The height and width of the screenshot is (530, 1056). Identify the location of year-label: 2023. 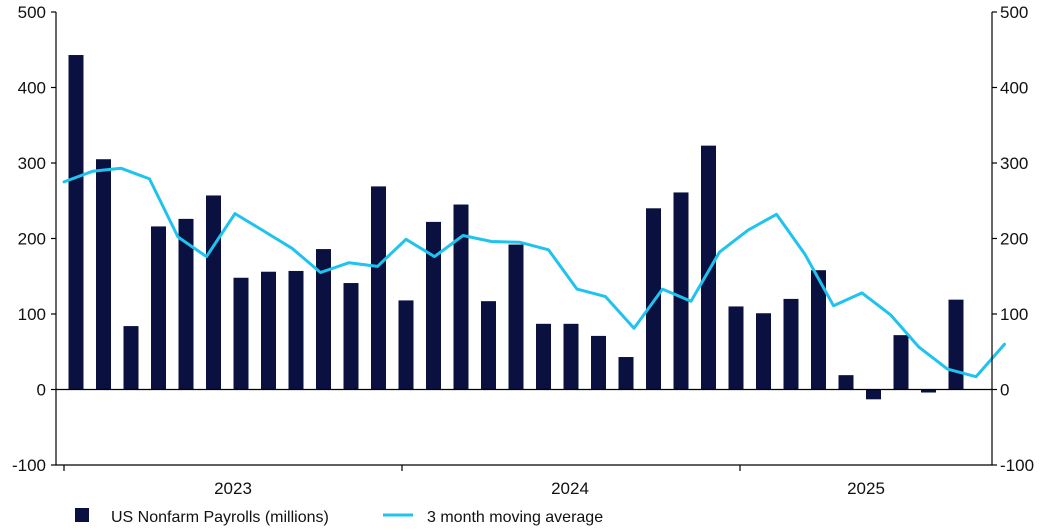
(233, 488).